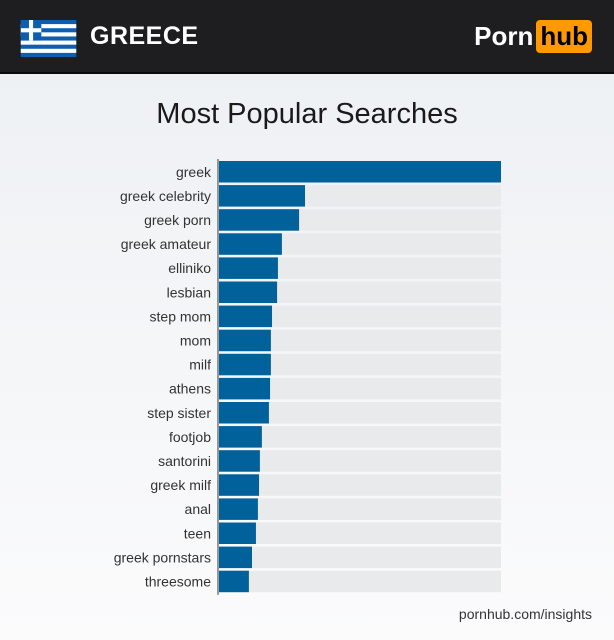 This screenshot has height=640, width=614. Describe the element at coordinates (234, 581) in the screenshot. I see `bar-threesome` at that location.